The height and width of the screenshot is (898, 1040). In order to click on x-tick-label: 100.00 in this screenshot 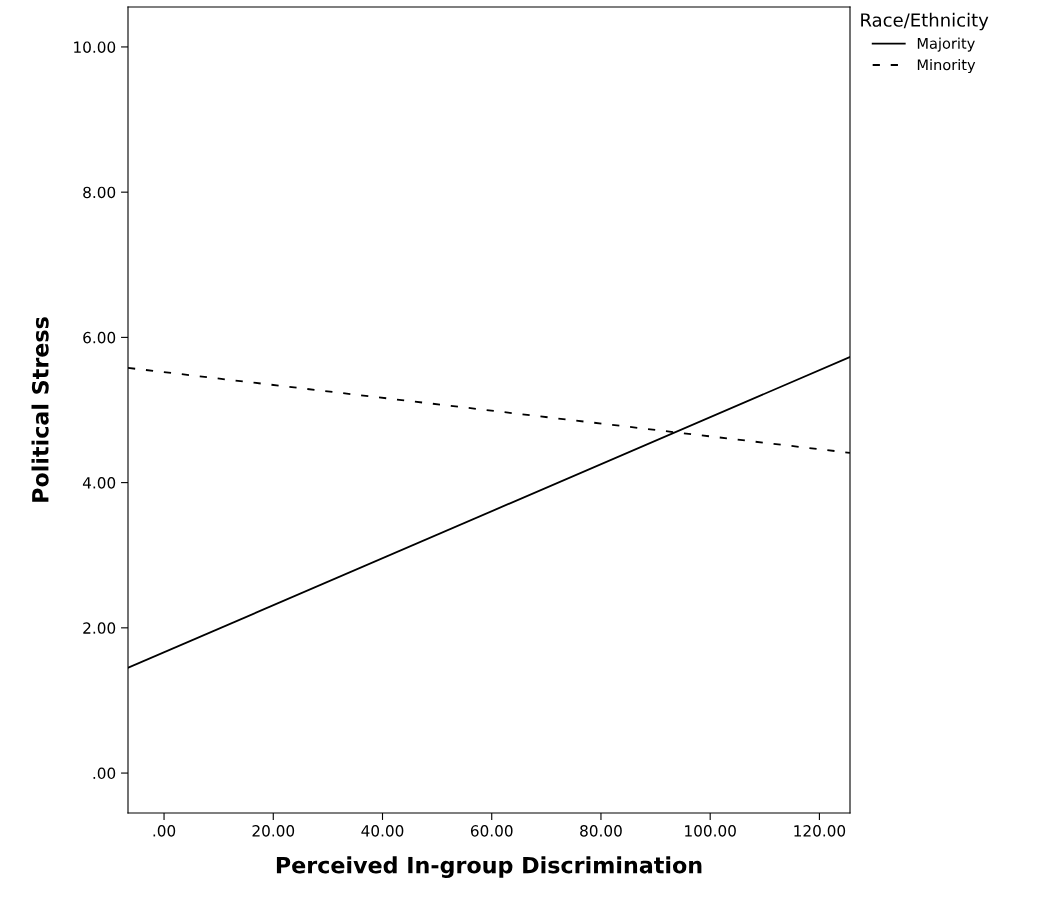, I will do `click(710, 831)`.